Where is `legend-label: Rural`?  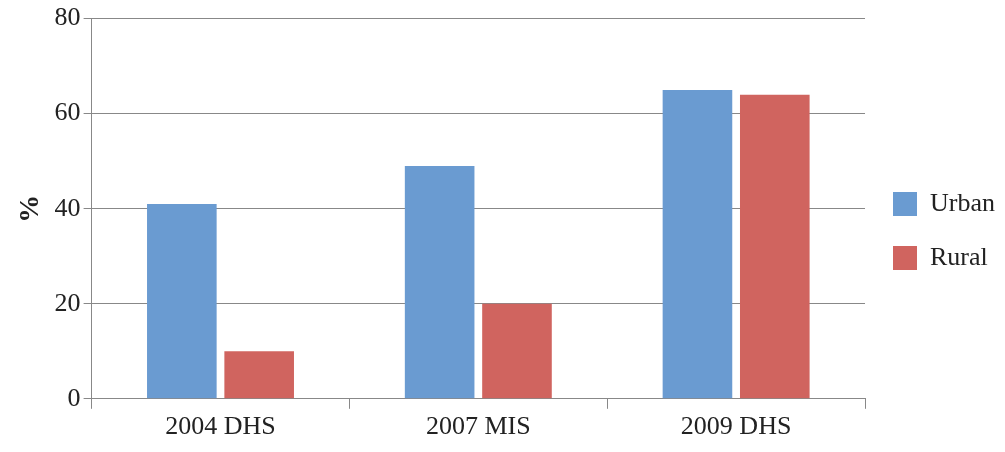 legend-label: Rural is located at coordinates (959, 256).